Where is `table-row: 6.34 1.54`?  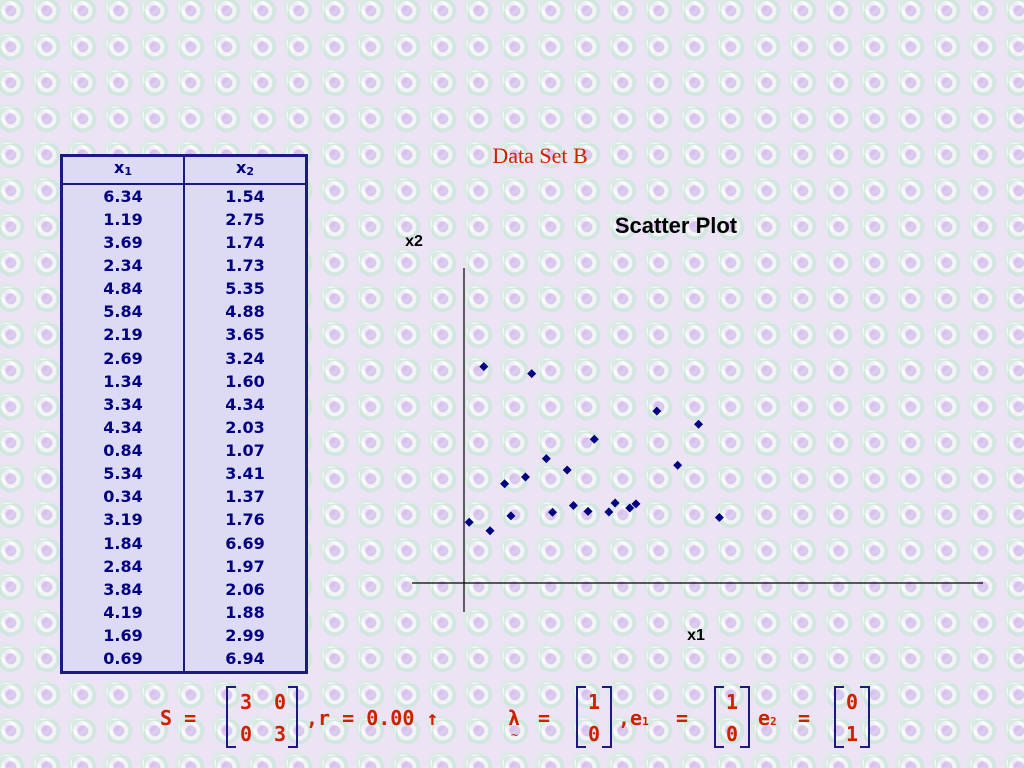
table-row: 6.34 1.54 is located at coordinates (184, 196).